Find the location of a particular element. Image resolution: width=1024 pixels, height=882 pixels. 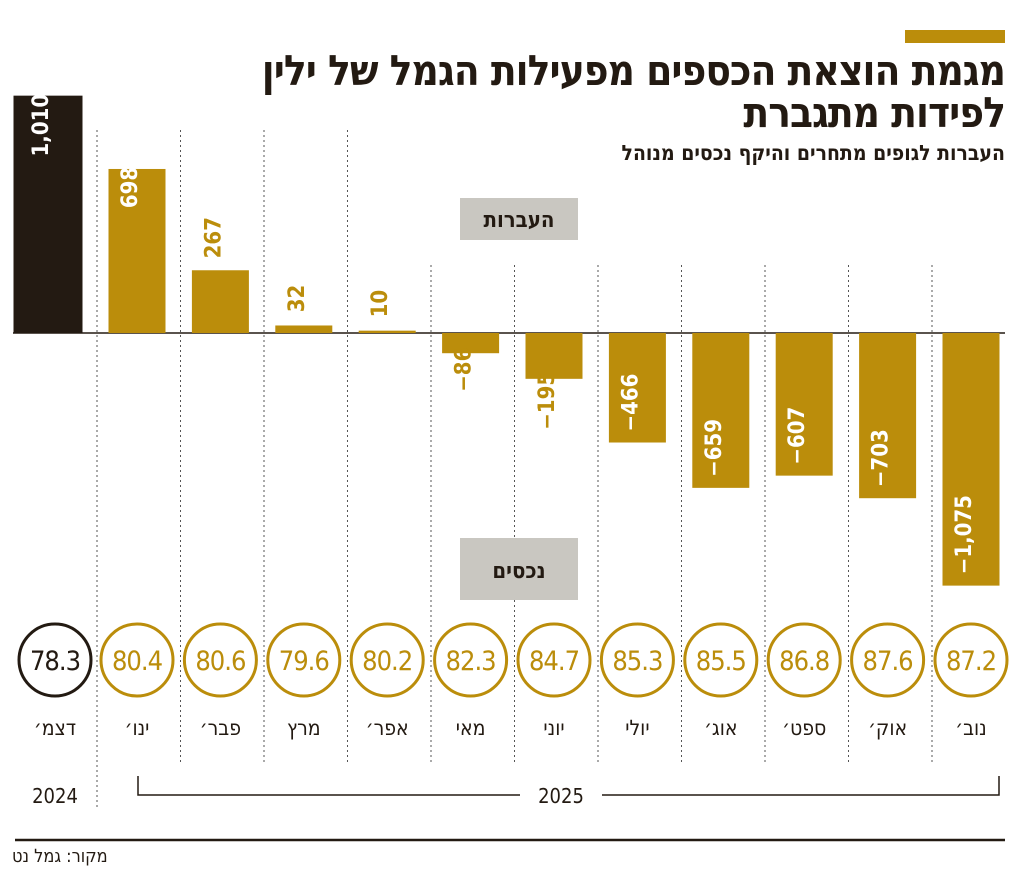

bar-value-label: −659 is located at coordinates (714, 448).